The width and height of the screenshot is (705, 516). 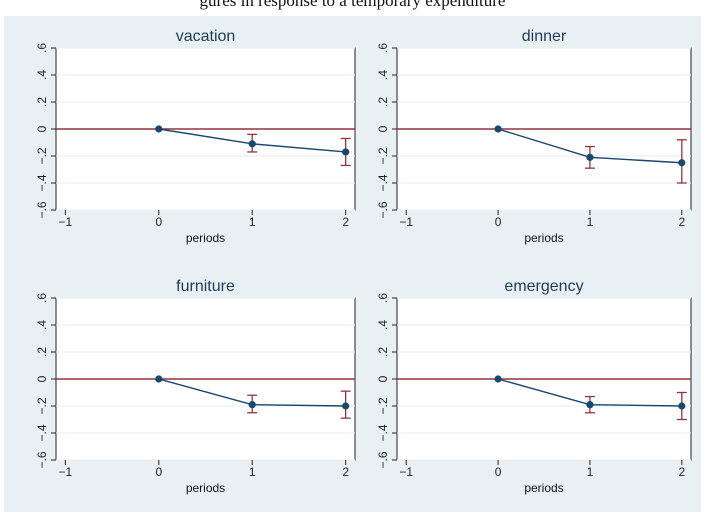 What do you see at coordinates (544, 36) in the screenshot?
I see `panel-title: dinner` at bounding box center [544, 36].